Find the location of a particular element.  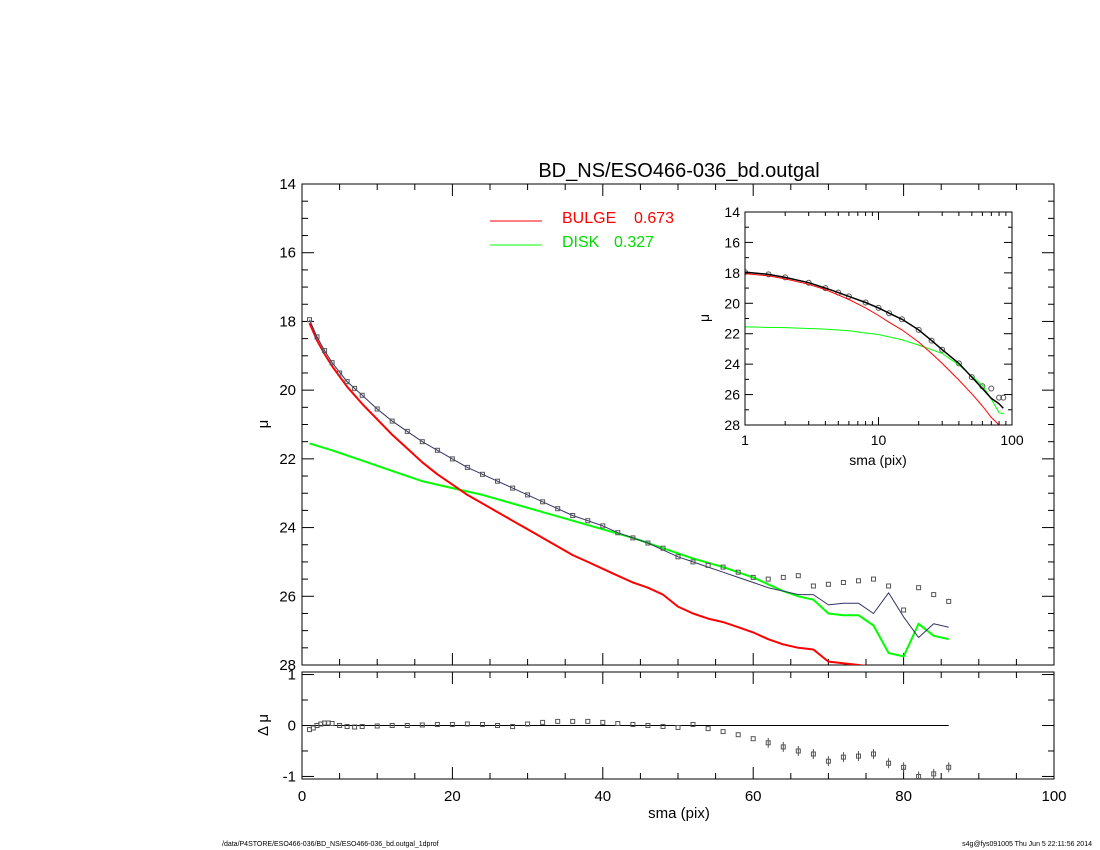

residual-y-tick-label: 1 is located at coordinates (292, 675).